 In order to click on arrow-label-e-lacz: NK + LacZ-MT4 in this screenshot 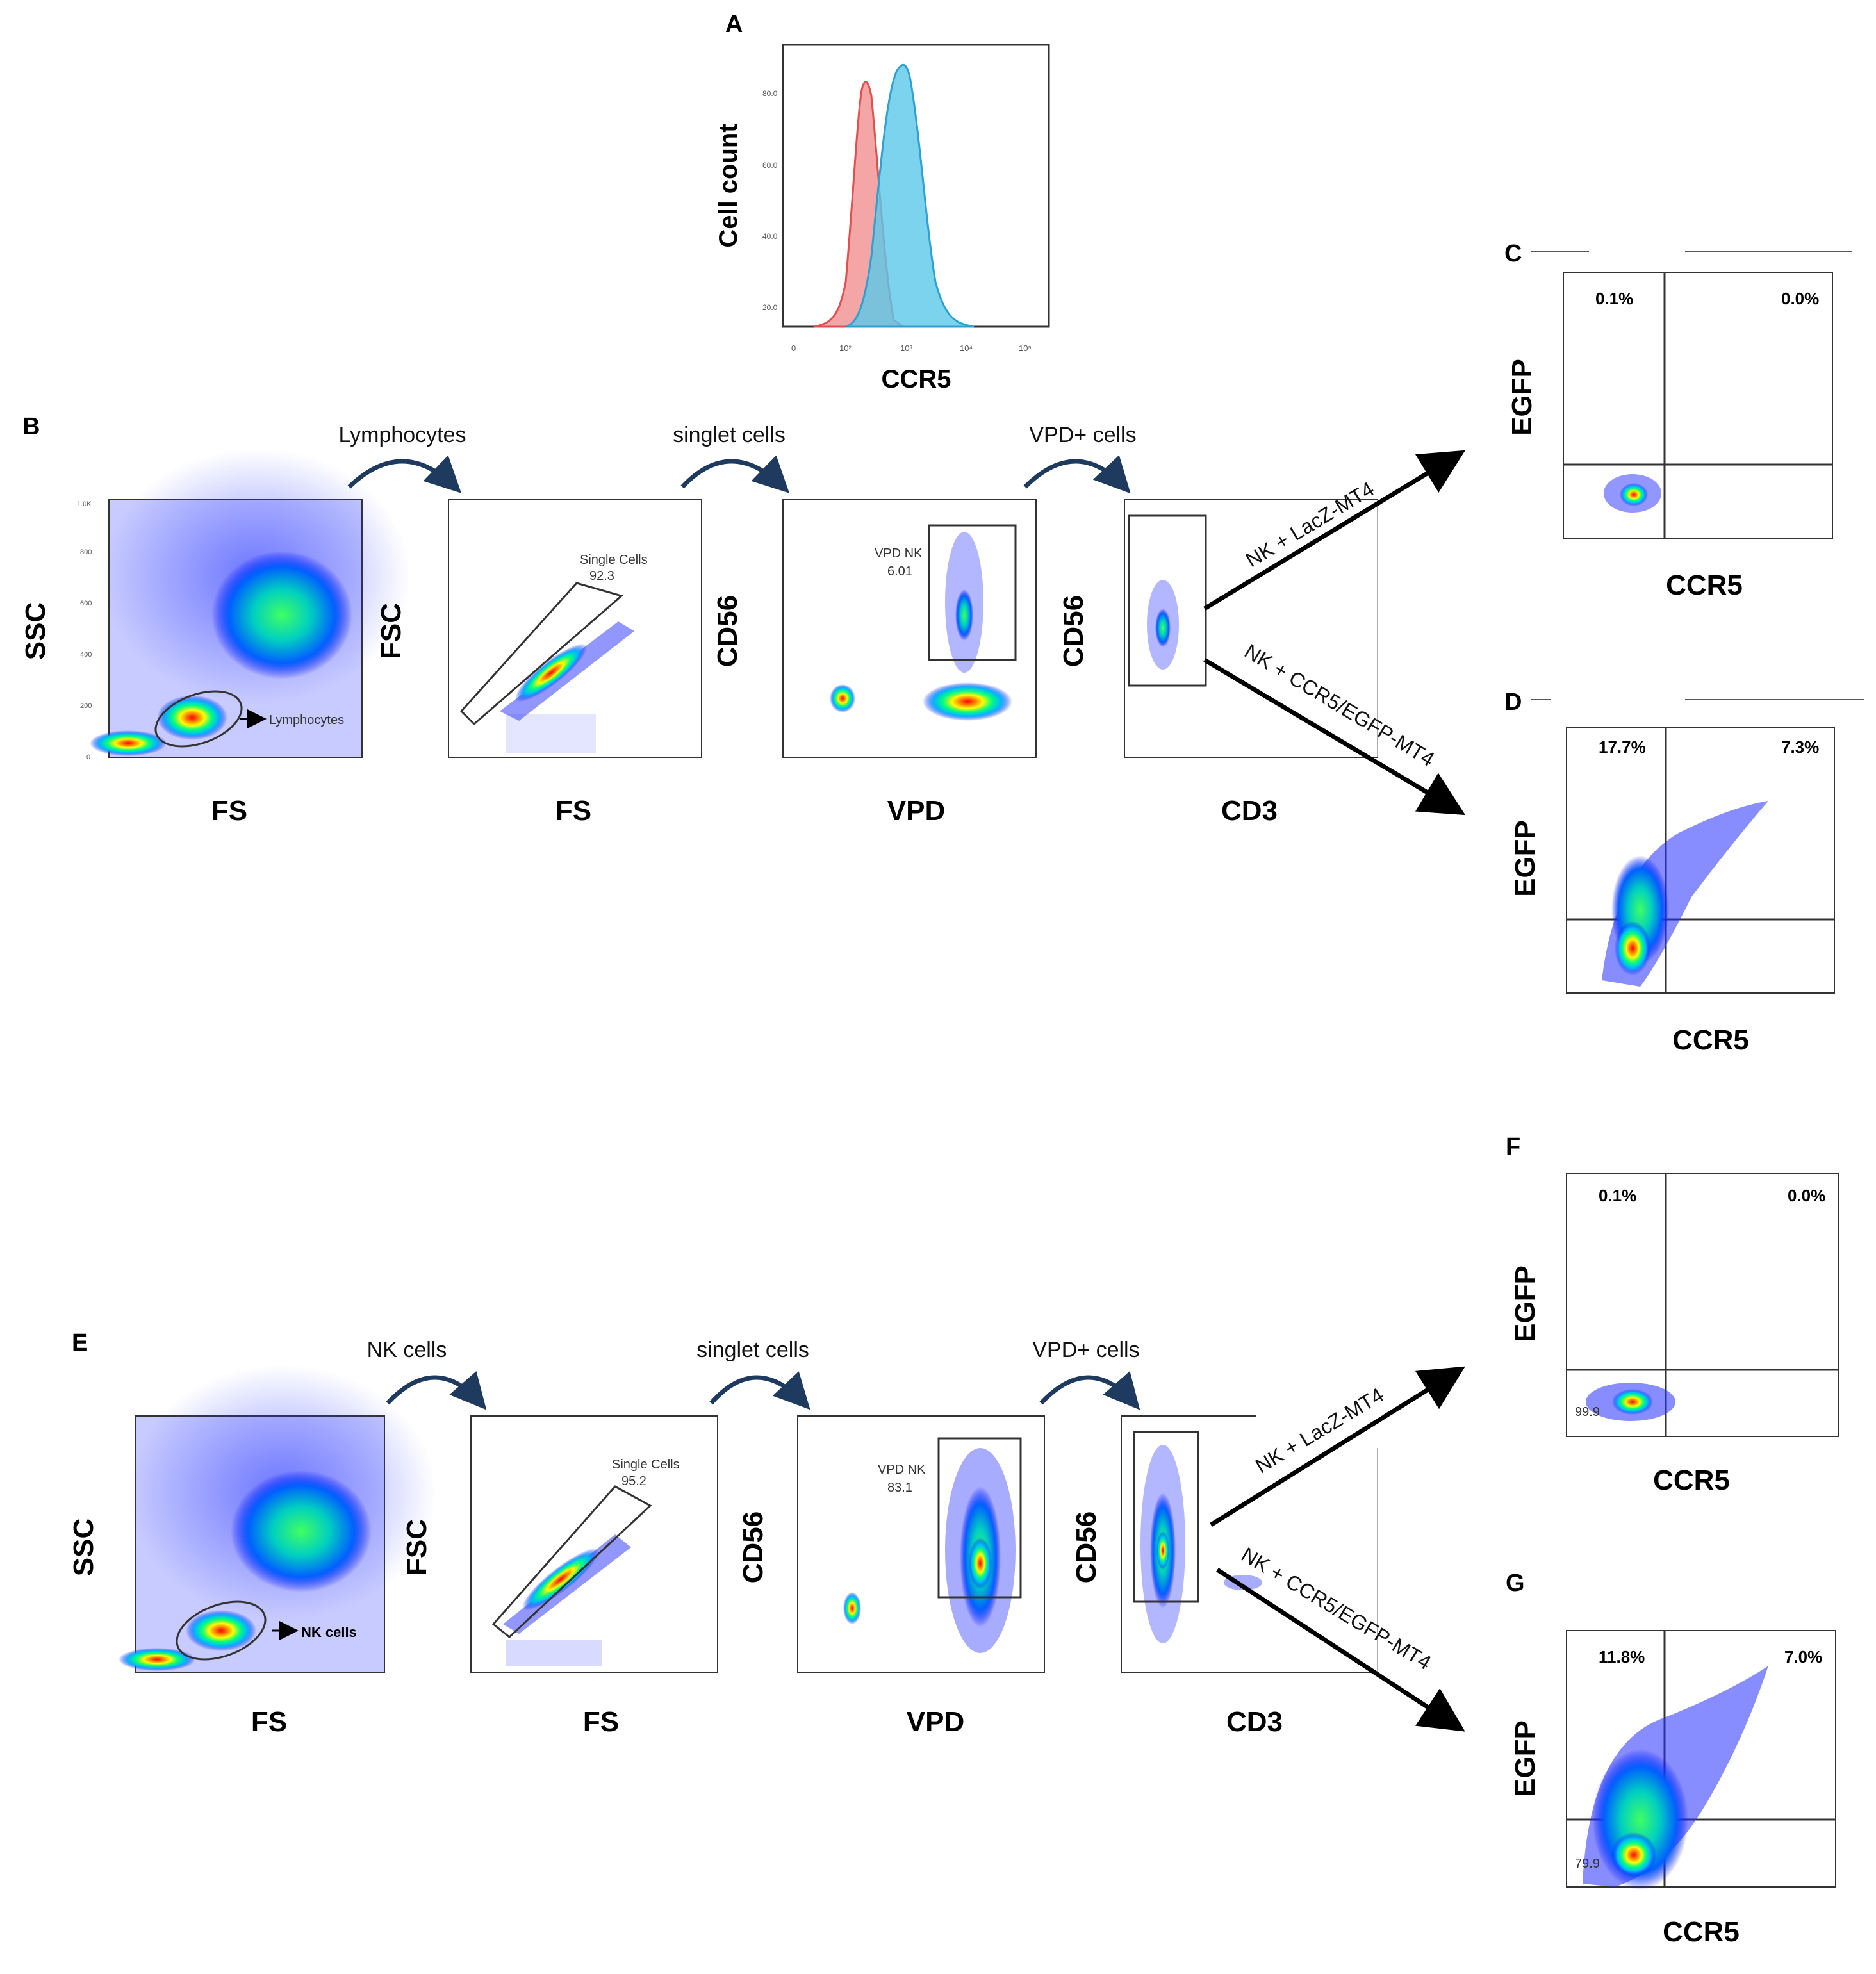, I will do `click(1319, 1430)`.